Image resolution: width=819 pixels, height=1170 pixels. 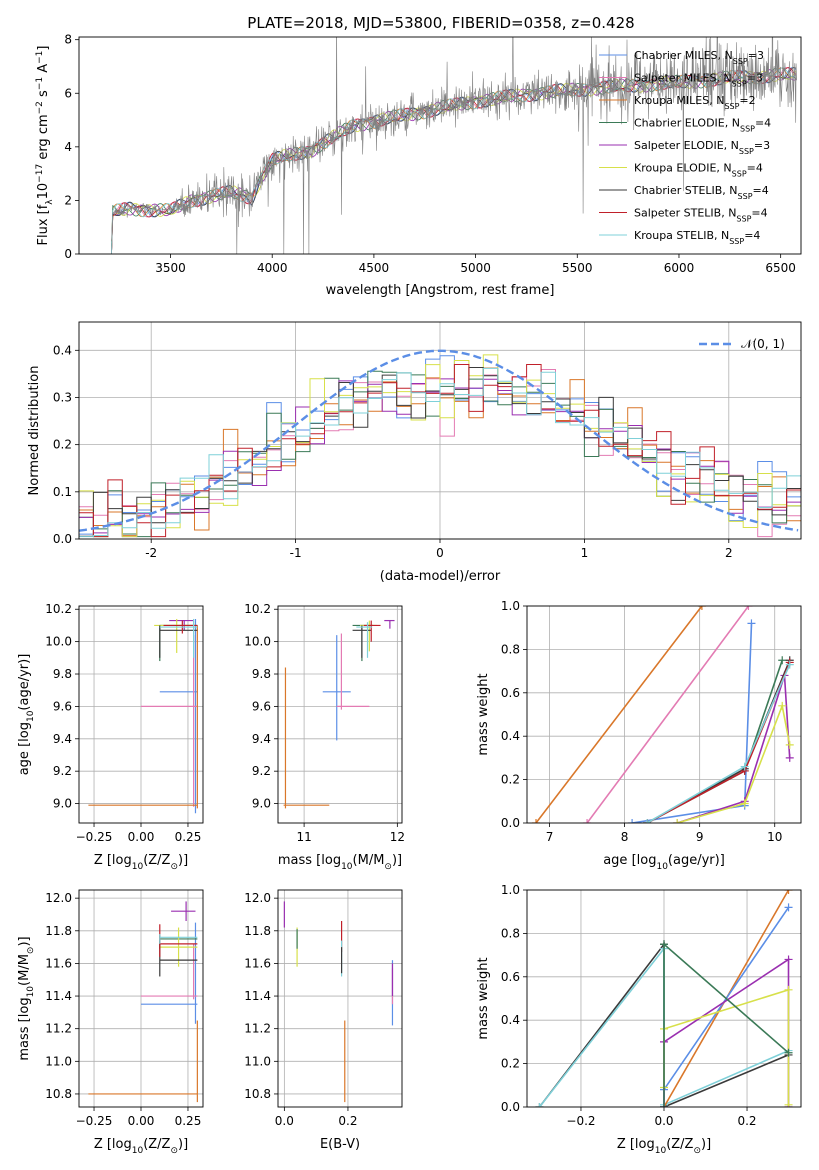 I want to click on x-tick-label: -1, so click(x=296, y=553).